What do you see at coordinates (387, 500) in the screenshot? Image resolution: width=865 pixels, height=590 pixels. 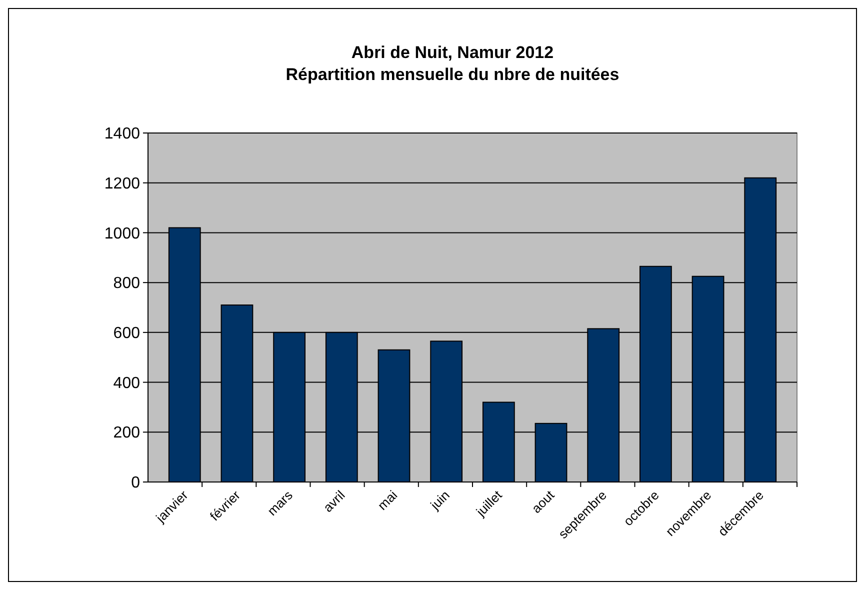 I see `x-tick-label: mai` at bounding box center [387, 500].